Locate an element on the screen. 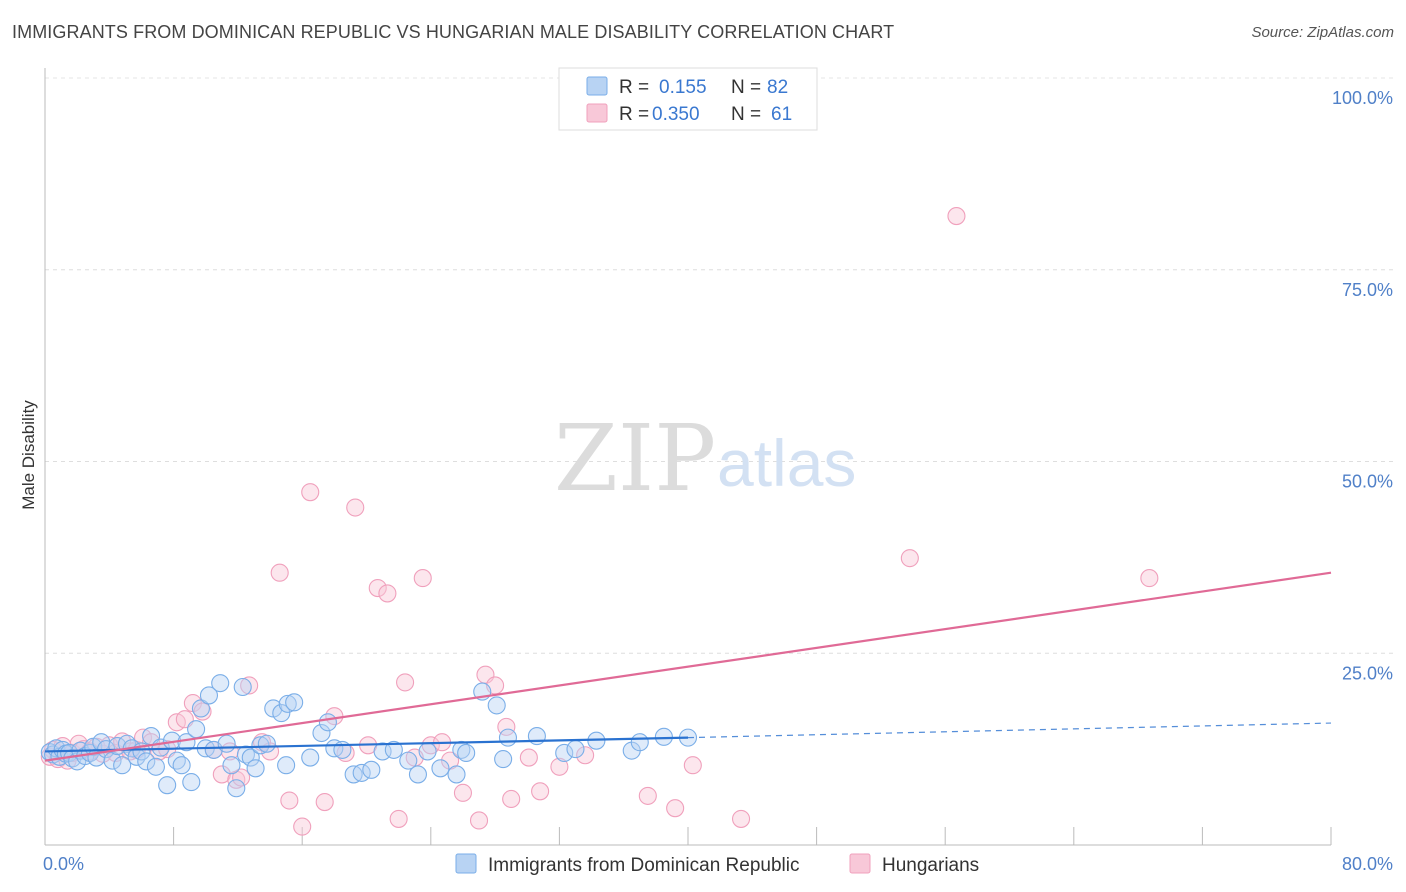 This screenshot has height=892, width=1406. y-axis-label: Male Disability is located at coordinates (28, 455).